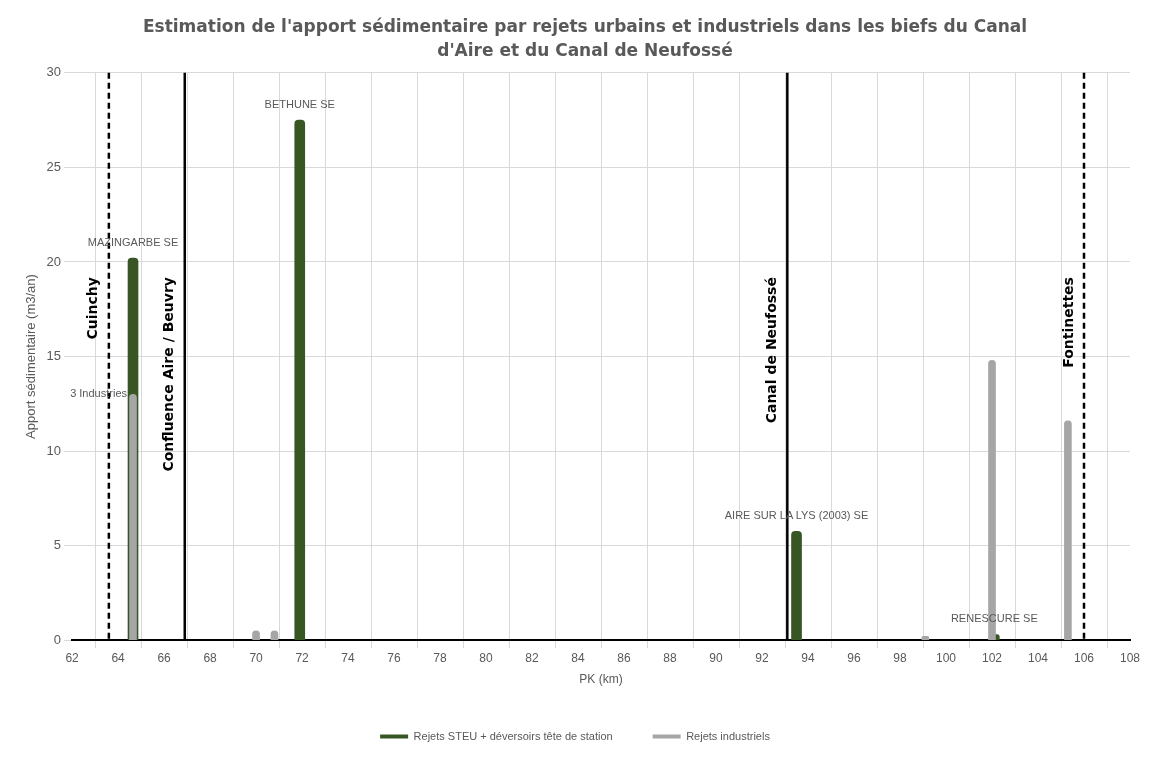  I want to click on x-tick-label: 84, so click(578, 657).